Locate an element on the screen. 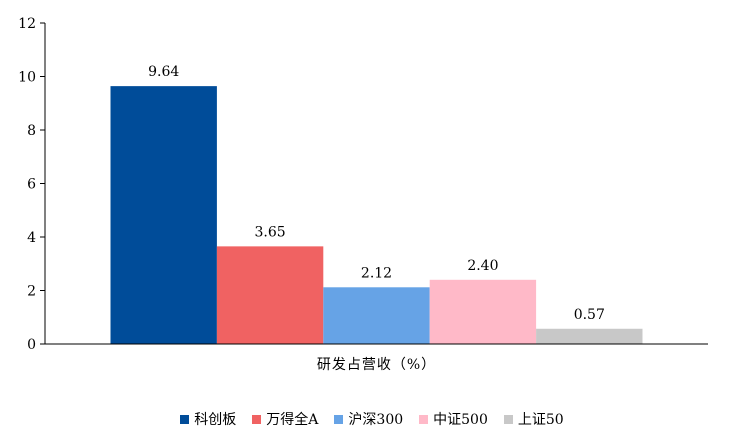 Image resolution: width=744 pixels, height=435 pixels. legend-label: 万得全A is located at coordinates (292, 420).